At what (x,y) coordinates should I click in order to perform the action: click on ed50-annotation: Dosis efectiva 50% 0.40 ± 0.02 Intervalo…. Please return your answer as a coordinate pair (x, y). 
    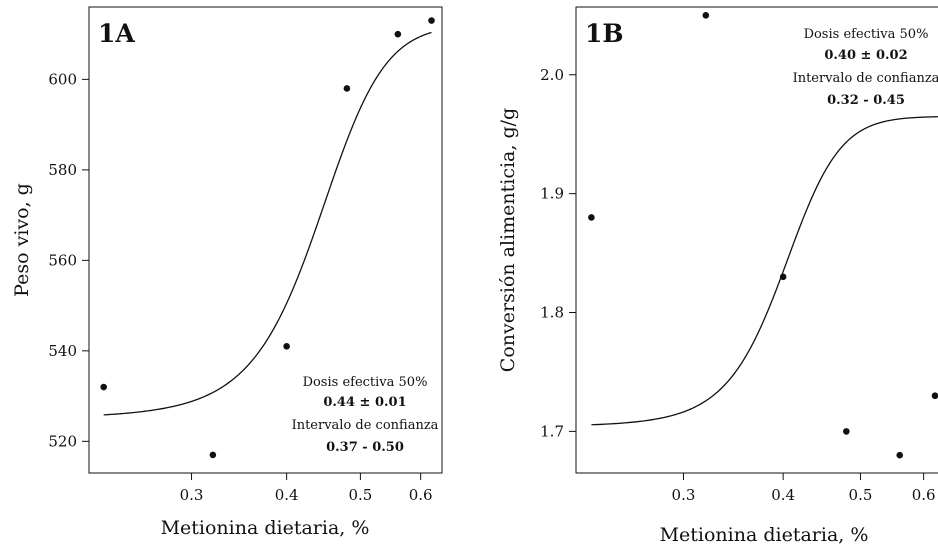
    Looking at the image, I should click on (865, 67).